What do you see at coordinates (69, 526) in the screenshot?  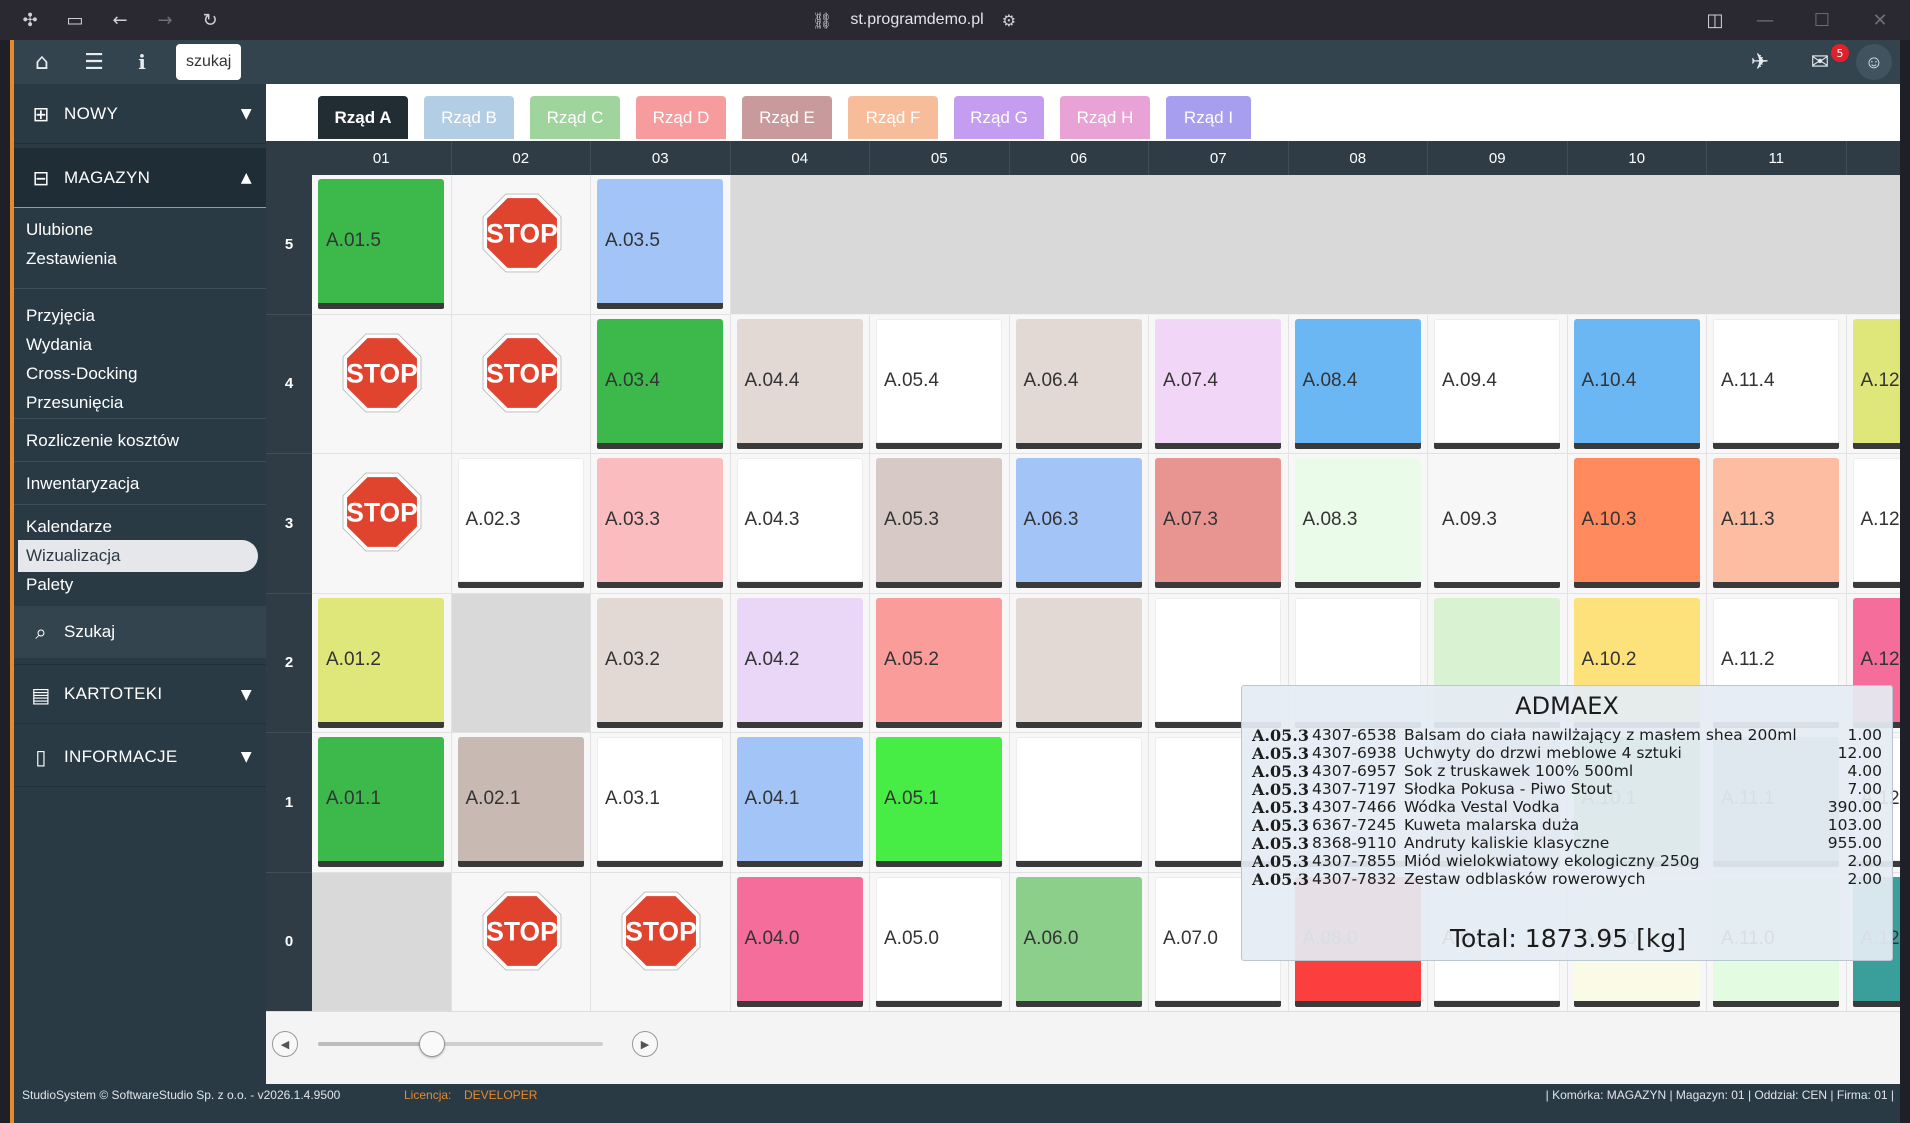 I see `sidebar-item-kalendarze: Kalendarze` at bounding box center [69, 526].